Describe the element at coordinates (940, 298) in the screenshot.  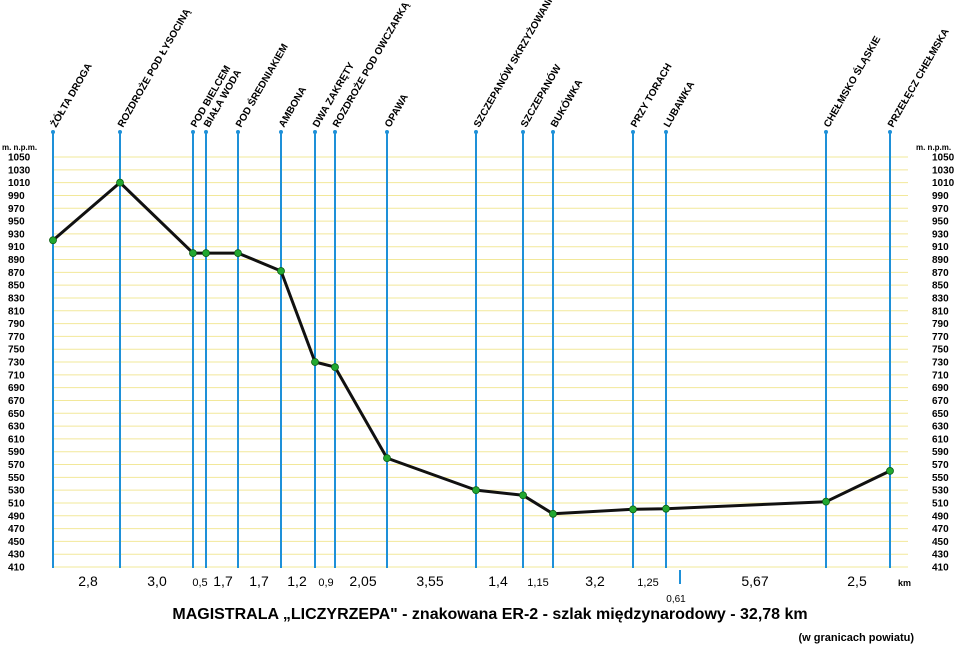
I see `y-tick-label-right: 830` at that location.